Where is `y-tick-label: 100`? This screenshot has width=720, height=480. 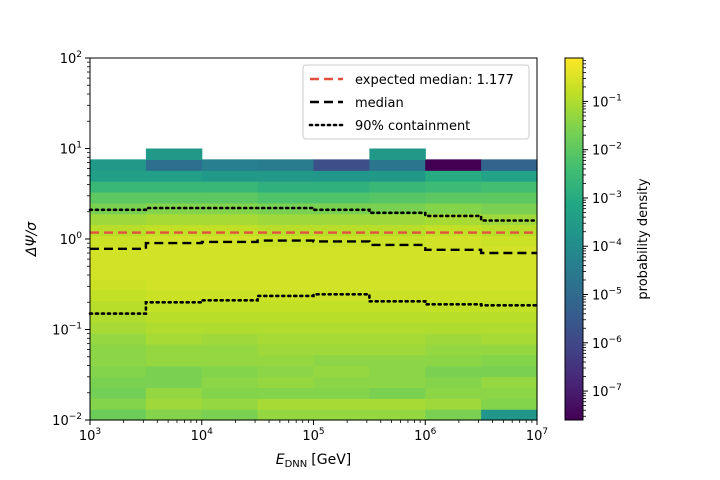 y-tick-label: 100 is located at coordinates (71, 239).